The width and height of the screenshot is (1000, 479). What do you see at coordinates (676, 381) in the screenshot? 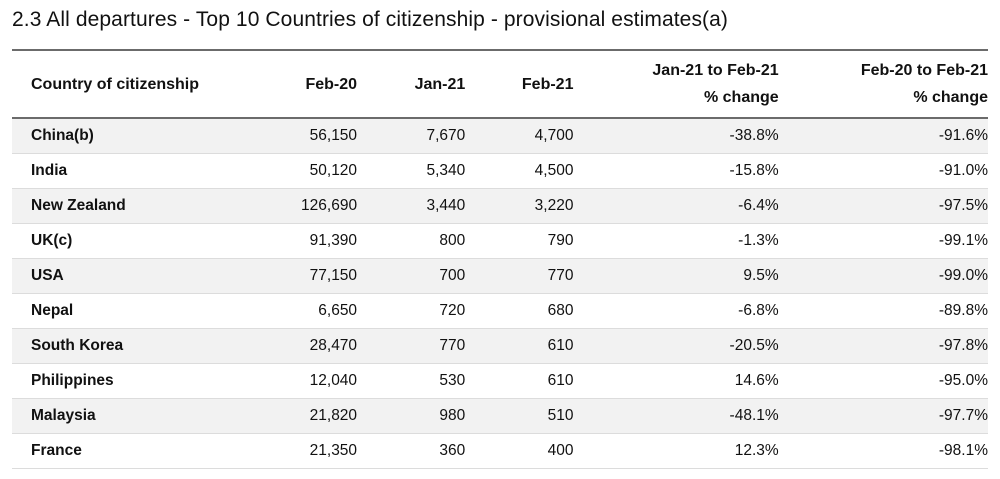
I see `jan-feb-change-cell: 14.6%` at bounding box center [676, 381].